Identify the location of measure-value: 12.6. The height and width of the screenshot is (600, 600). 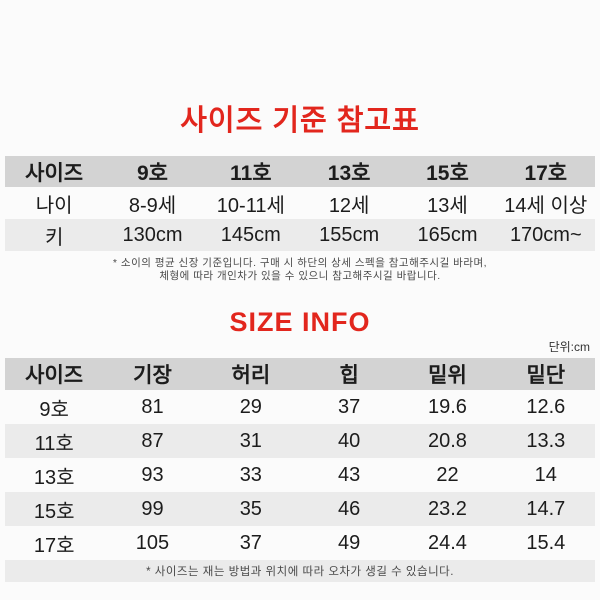
(546, 406).